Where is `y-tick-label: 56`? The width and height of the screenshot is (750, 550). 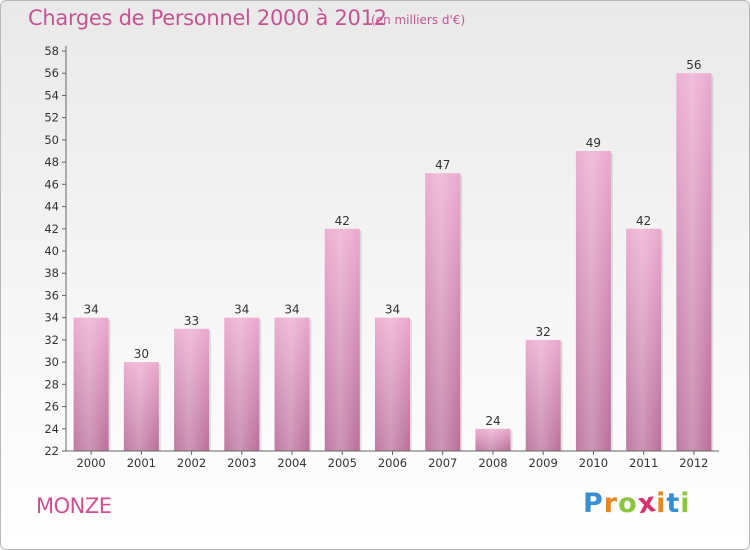 y-tick-label: 56 is located at coordinates (51, 73).